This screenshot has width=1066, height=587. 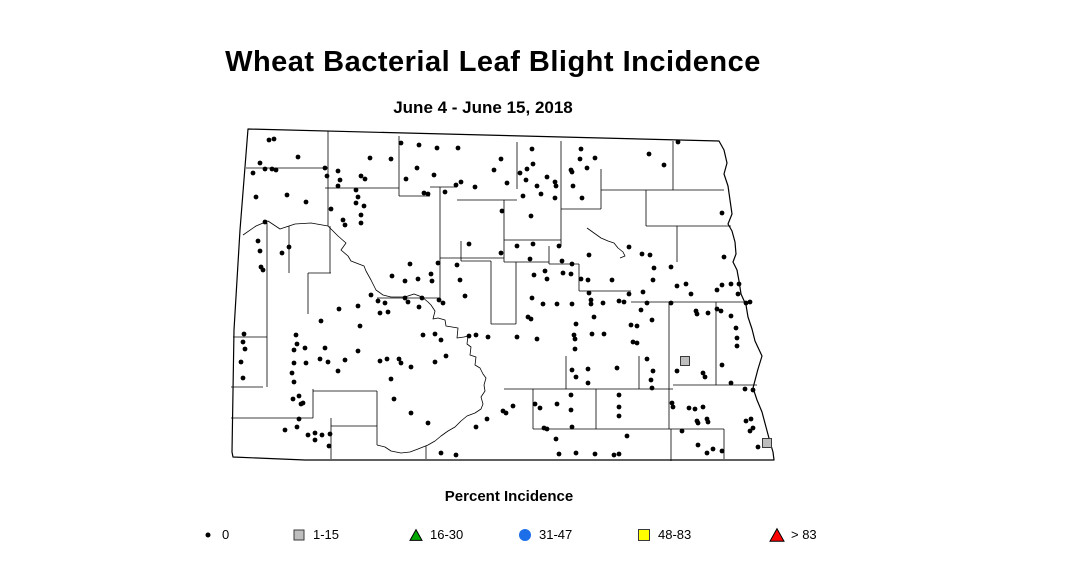 I want to click on page-title: Wheat Bacterial Leaf Blight Incidence, so click(x=493, y=62).